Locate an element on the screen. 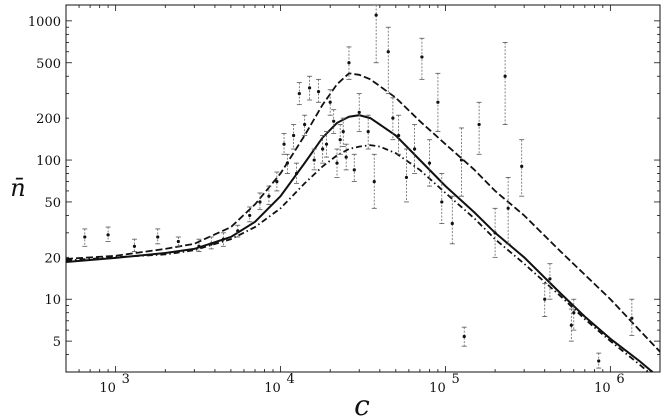 This screenshot has width=664, height=418. y-tick-label: 10 is located at coordinates (52, 300).